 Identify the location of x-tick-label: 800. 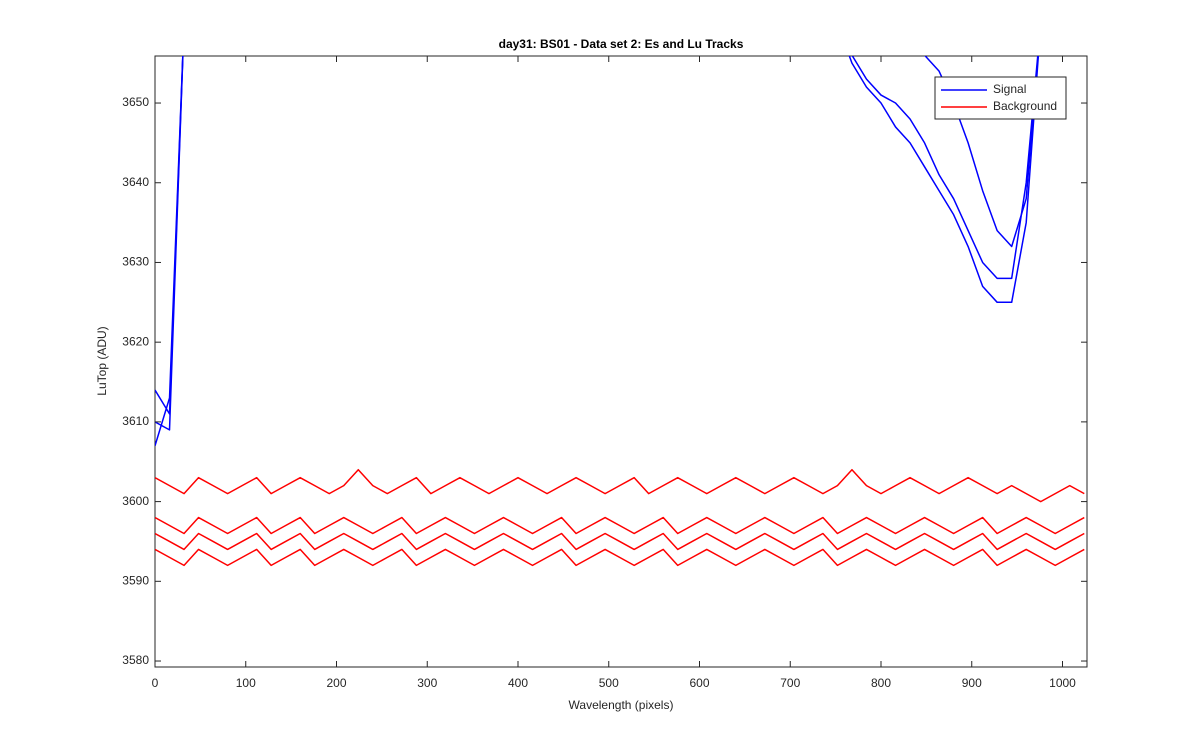
(881, 683).